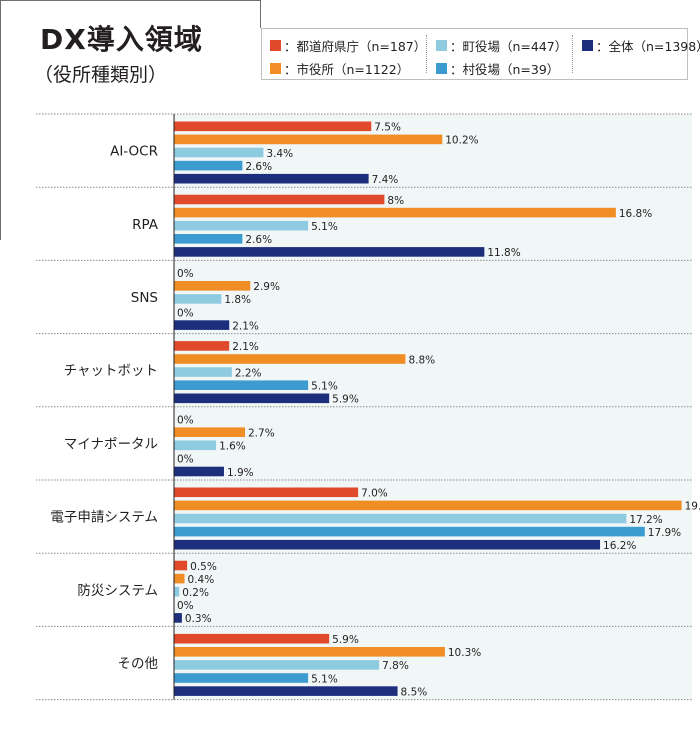 This screenshot has width=700, height=734. What do you see at coordinates (144, 298) in the screenshot?
I see `category-label: SNS` at bounding box center [144, 298].